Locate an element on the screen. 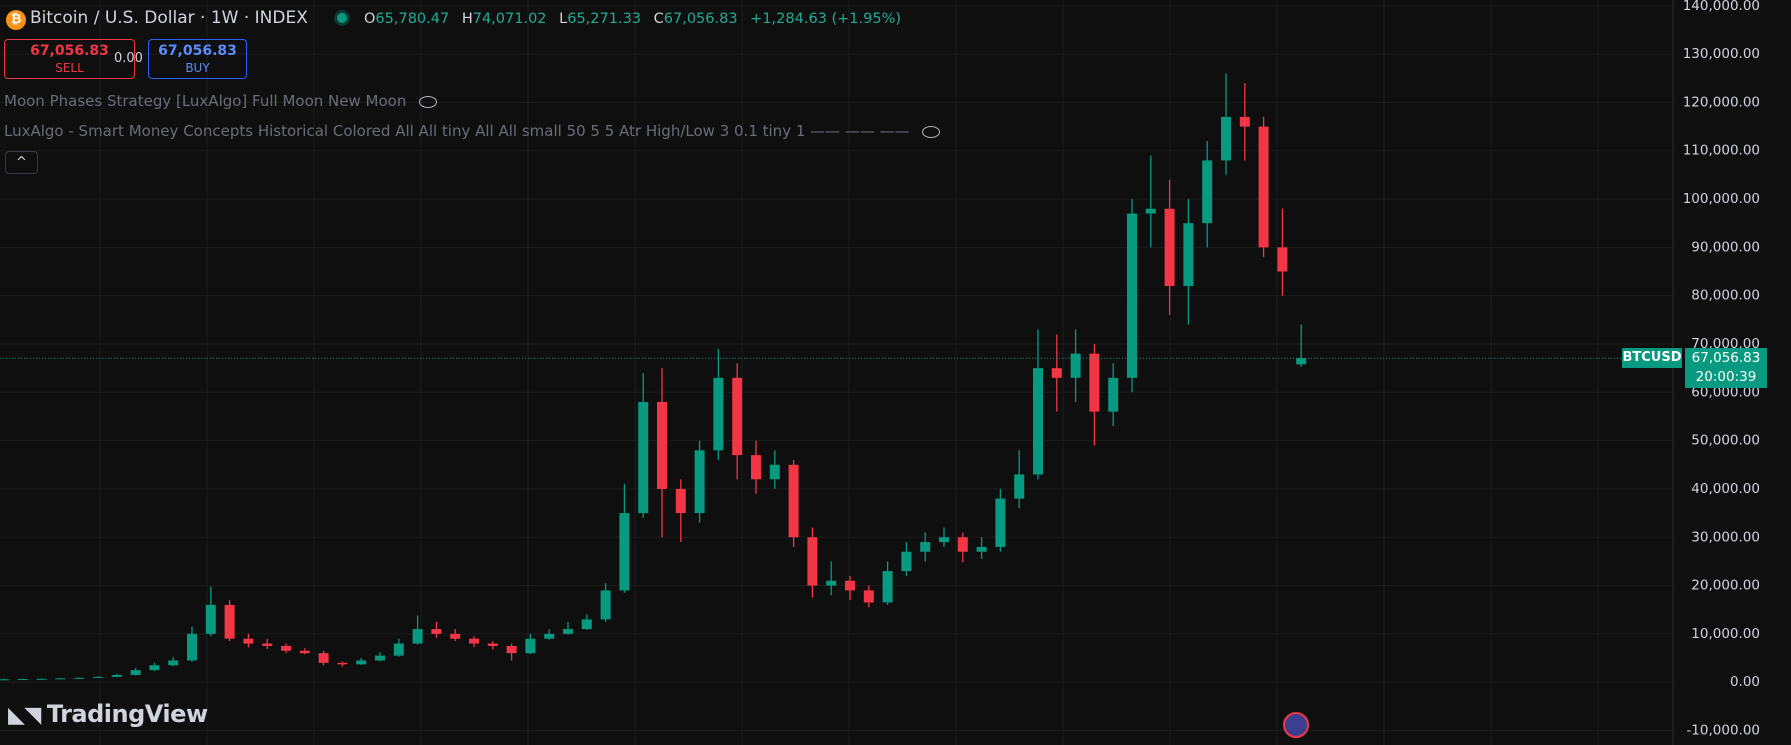 The image size is (1791, 745). last-price: 67,056.83 is located at coordinates (1726, 358).